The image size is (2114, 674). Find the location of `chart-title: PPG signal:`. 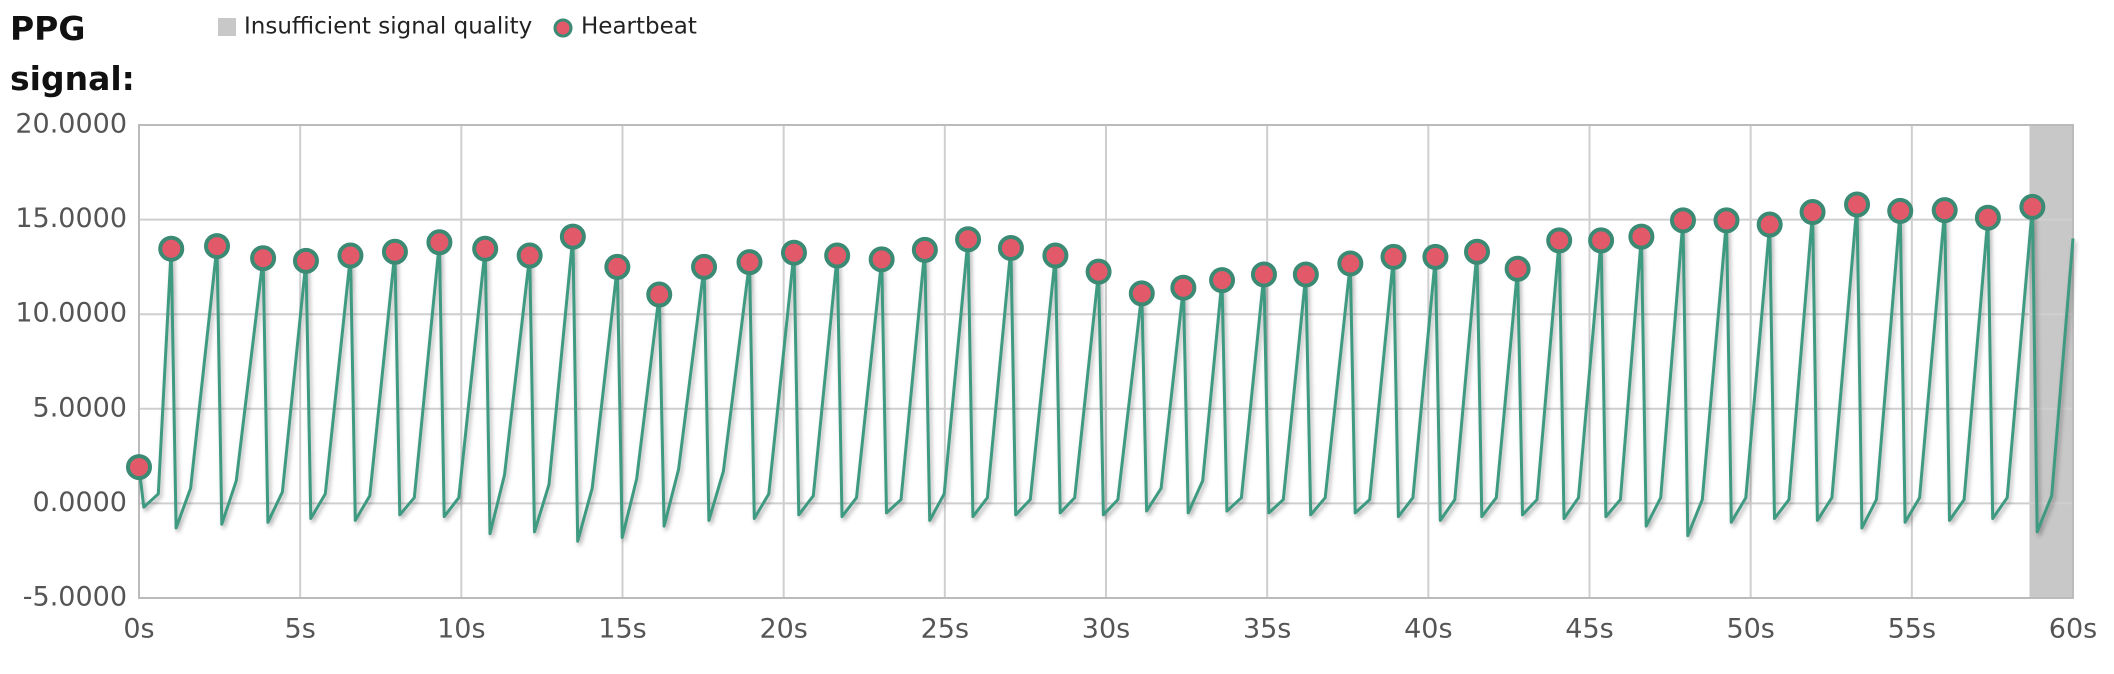

chart-title: PPG signal: is located at coordinates (72, 53).